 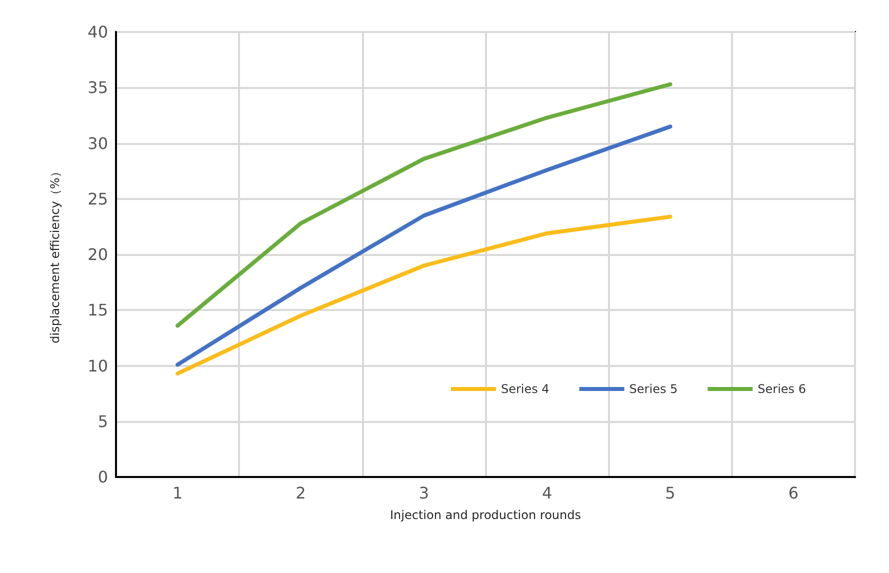 What do you see at coordinates (98, 366) in the screenshot?
I see `y-tick-label: 10` at bounding box center [98, 366].